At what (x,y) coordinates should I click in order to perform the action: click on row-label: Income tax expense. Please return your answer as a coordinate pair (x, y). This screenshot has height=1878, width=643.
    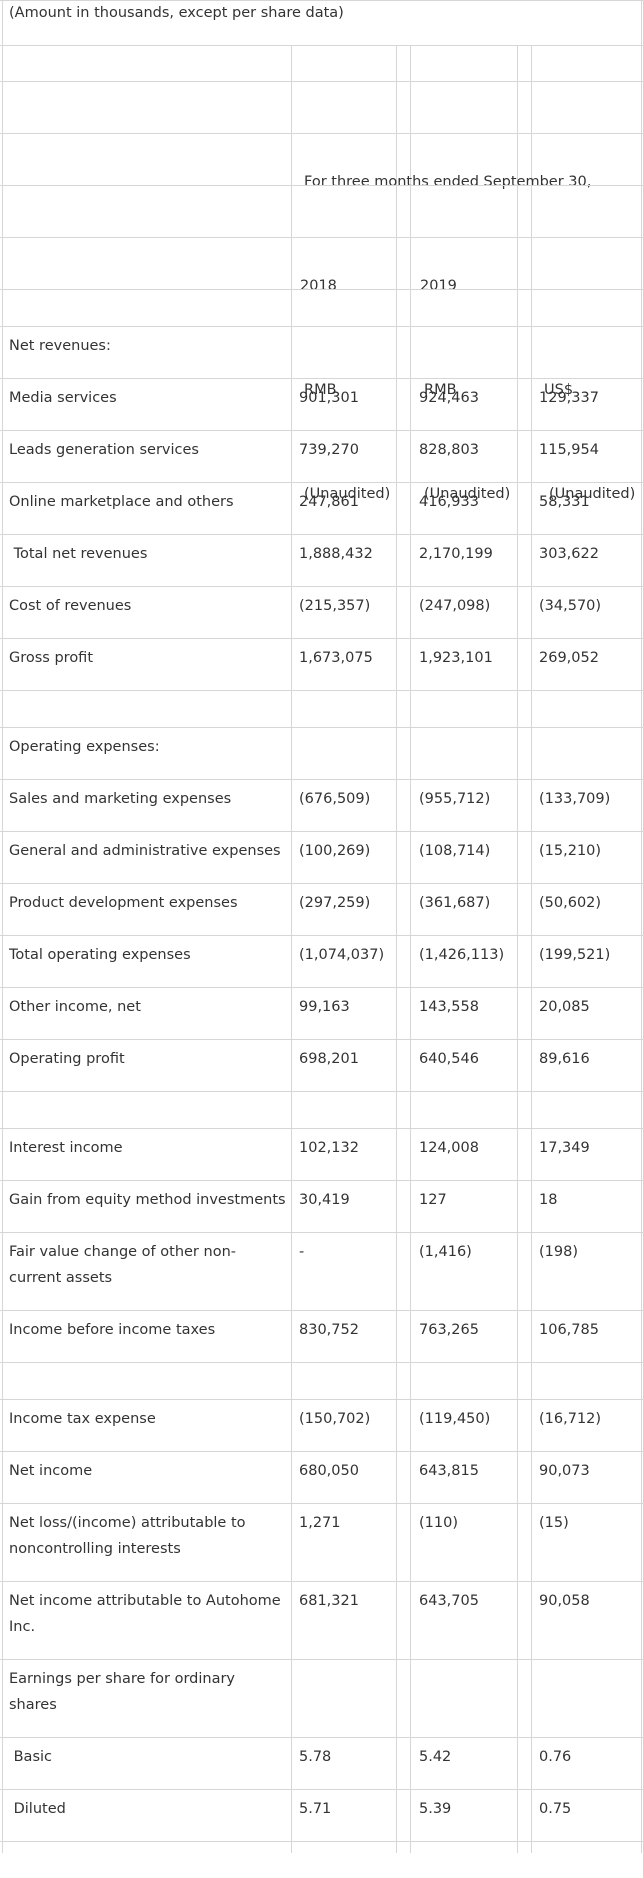
    Looking at the image, I should click on (82, 1419).